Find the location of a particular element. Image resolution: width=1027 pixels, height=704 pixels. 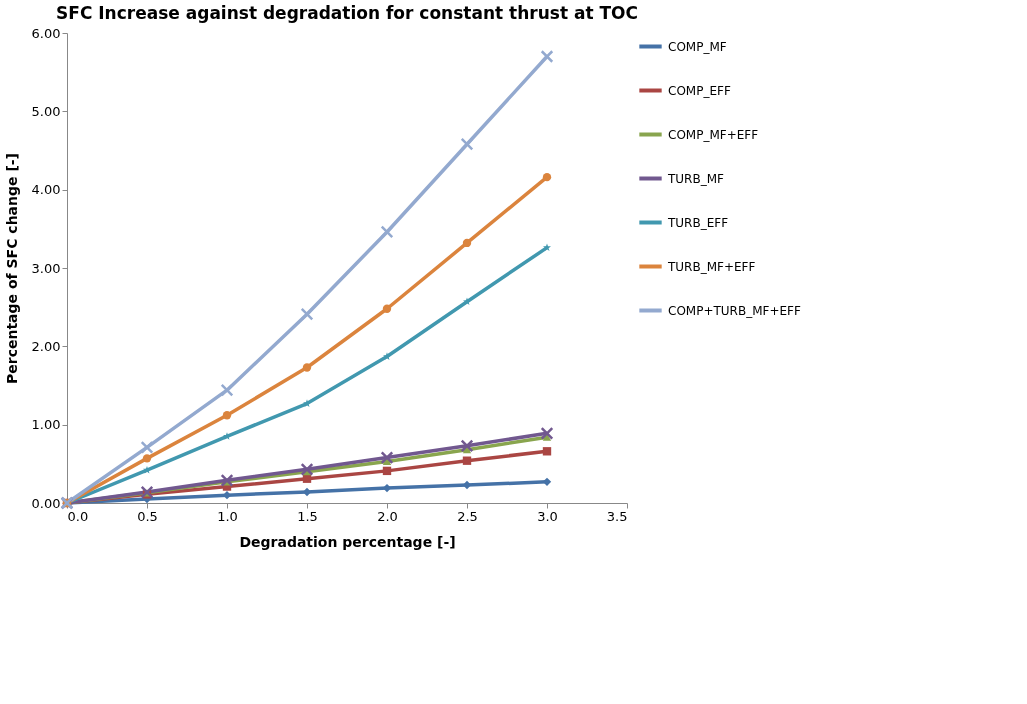

x-tick-label: 1.0 is located at coordinates (227, 516).